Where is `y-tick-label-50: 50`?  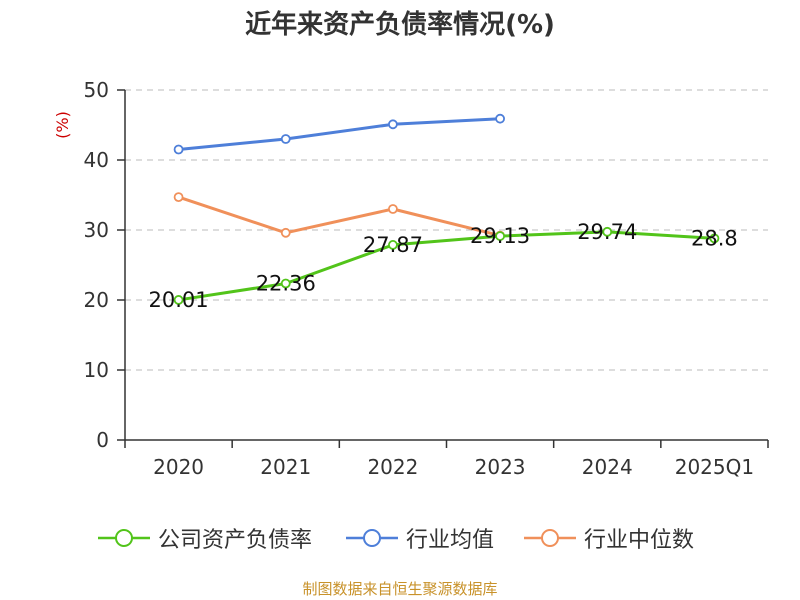 y-tick-label-50: 50 is located at coordinates (96, 90).